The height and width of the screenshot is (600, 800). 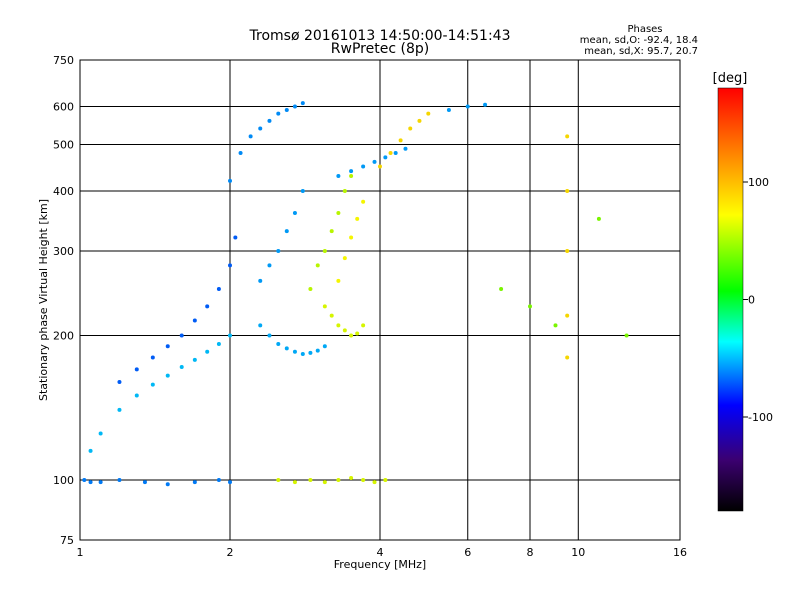 I want to click on y-tick-label: 750, so click(x=63, y=60).